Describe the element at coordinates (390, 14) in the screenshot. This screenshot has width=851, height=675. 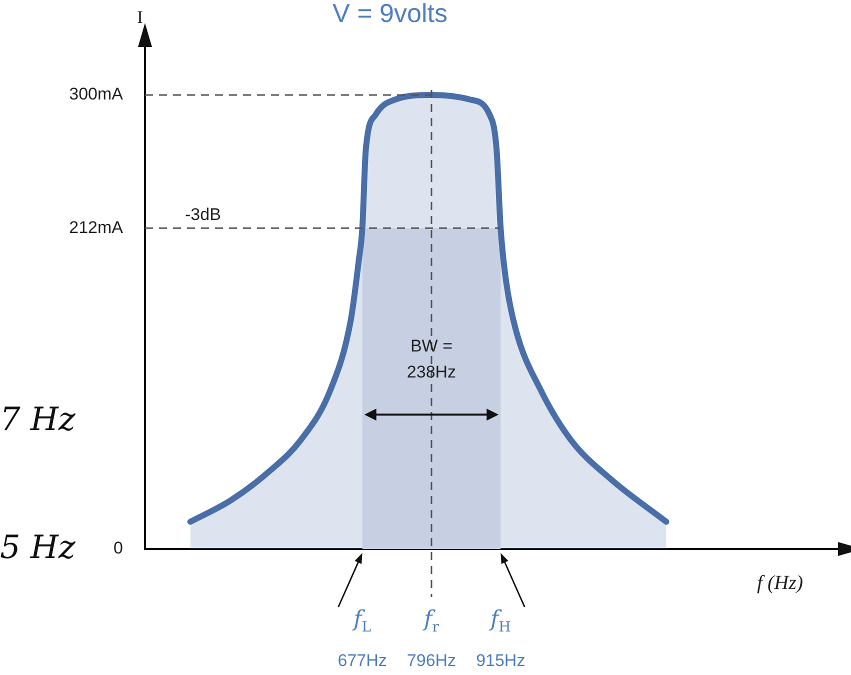
I see `chart-title: V = 9volts` at that location.